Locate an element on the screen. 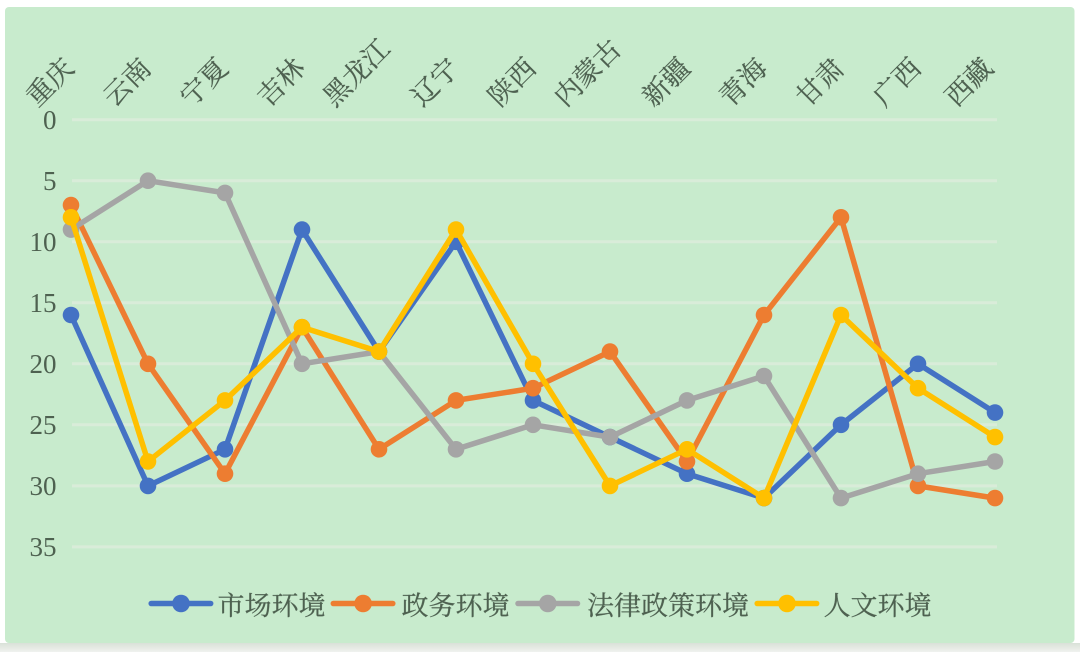 Image resolution: width=1080 pixels, height=652 pixels. svg-text: 35 is located at coordinates (43, 547).